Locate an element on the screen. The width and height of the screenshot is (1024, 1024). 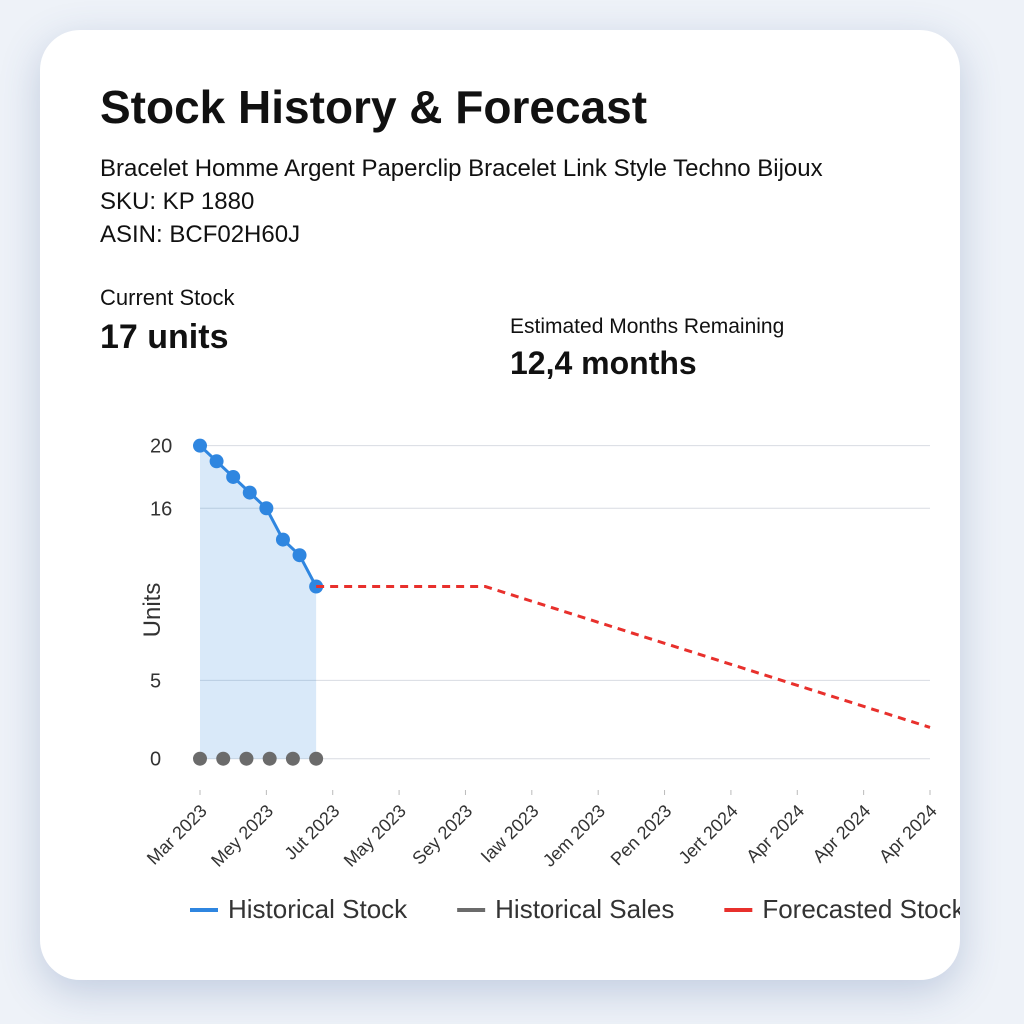
y-tick-label: 16 is located at coordinates (161, 509).